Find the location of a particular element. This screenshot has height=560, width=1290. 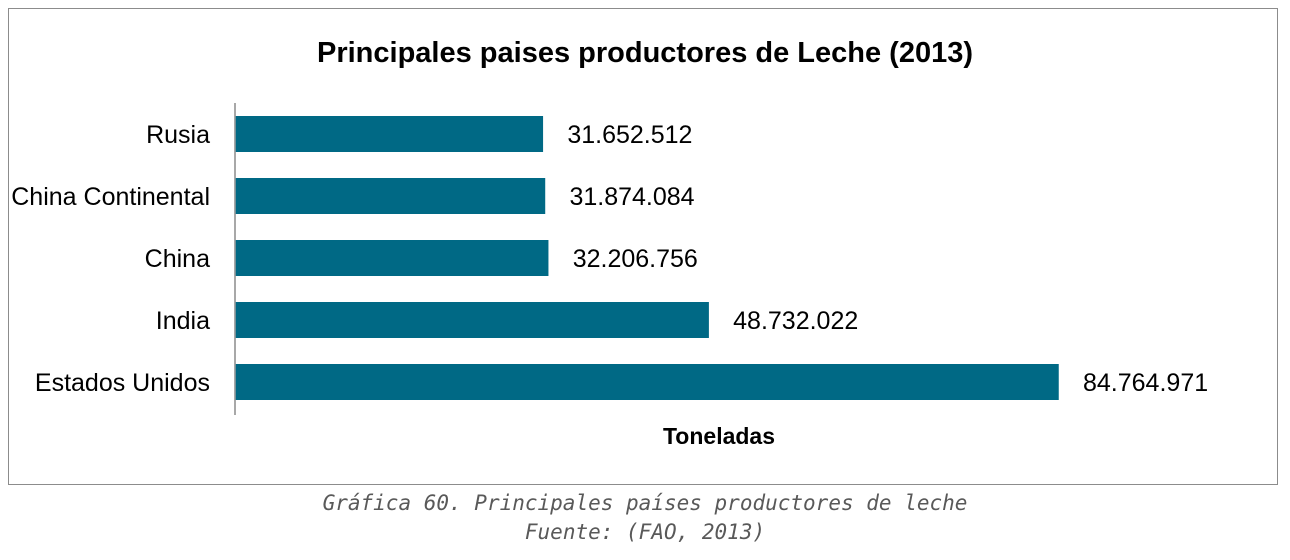

x-axis-title: Toneladas is located at coordinates (719, 436).